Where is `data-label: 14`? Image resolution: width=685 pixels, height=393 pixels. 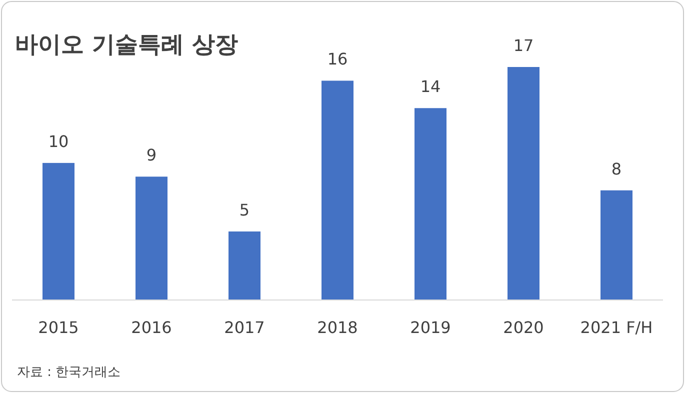
data-label: 14 is located at coordinates (430, 86).